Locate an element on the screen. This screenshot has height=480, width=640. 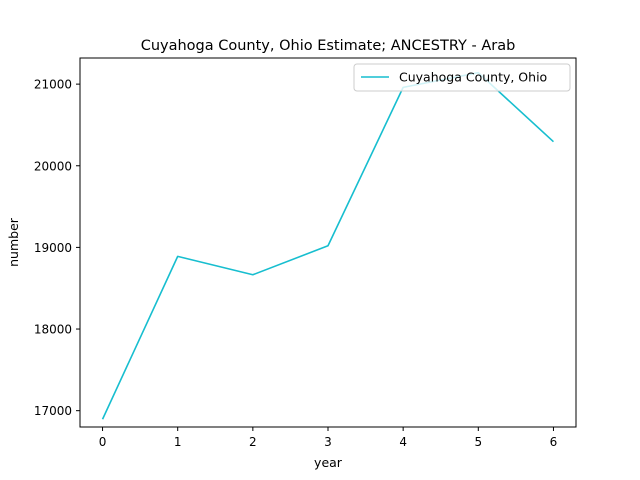
x-tick-label: 6 is located at coordinates (554, 442).